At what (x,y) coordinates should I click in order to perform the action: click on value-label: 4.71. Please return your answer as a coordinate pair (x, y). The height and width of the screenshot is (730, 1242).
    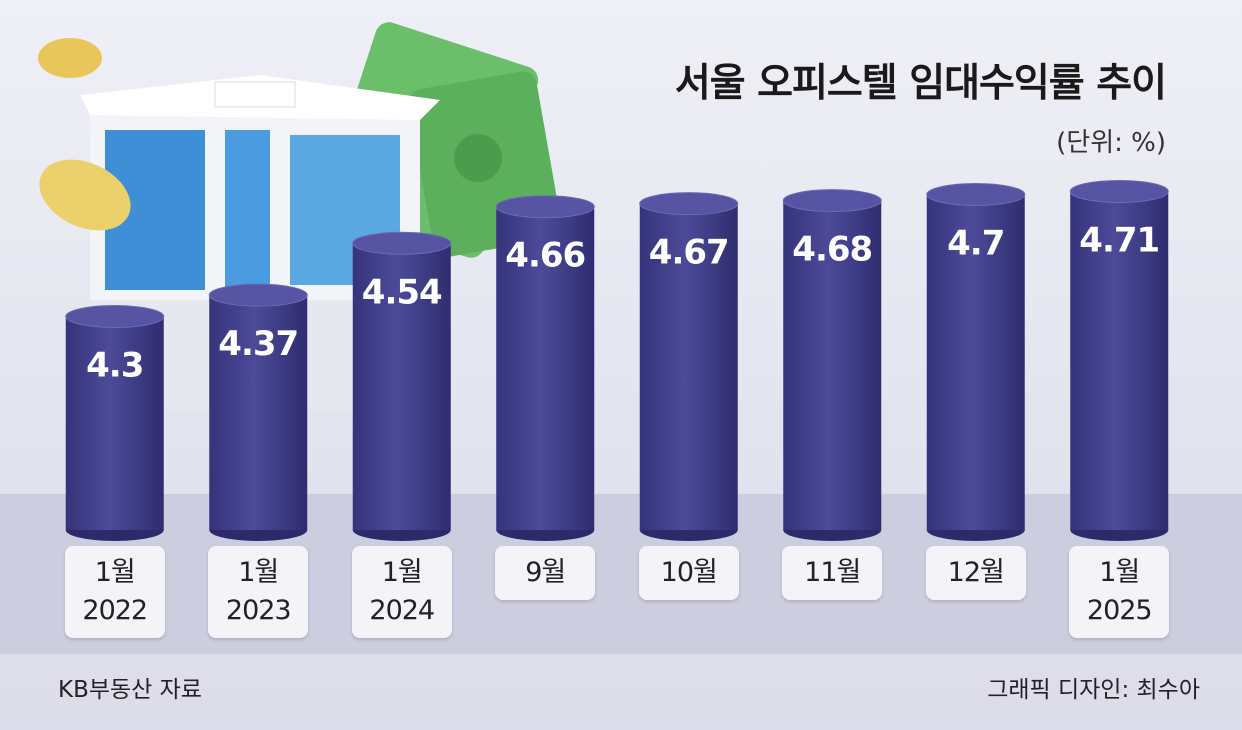
    Looking at the image, I should click on (1119, 240).